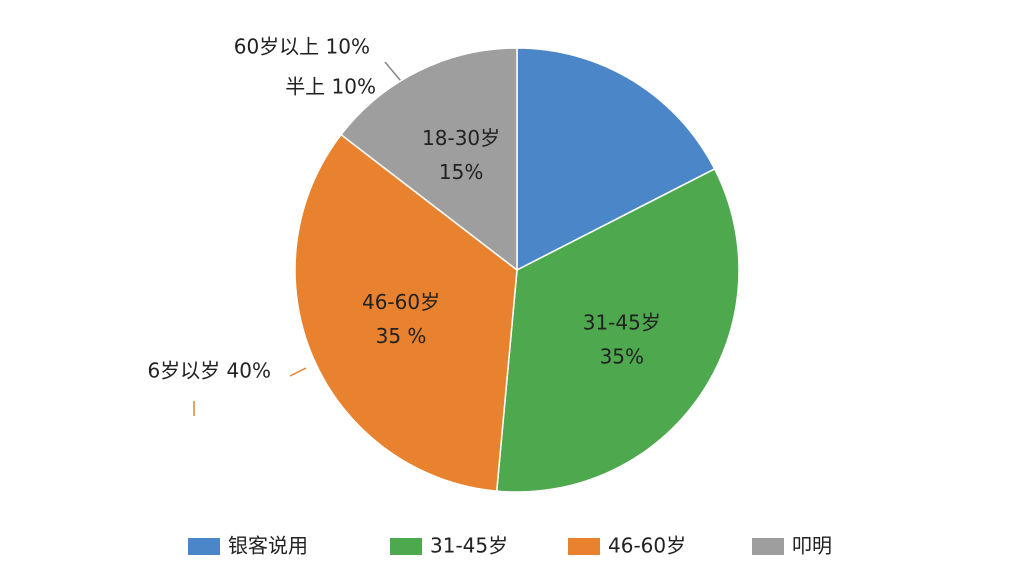 The height and width of the screenshot is (580, 1024). What do you see at coordinates (401, 302) in the screenshot?
I see `slice-name: 46-60岁` at bounding box center [401, 302].